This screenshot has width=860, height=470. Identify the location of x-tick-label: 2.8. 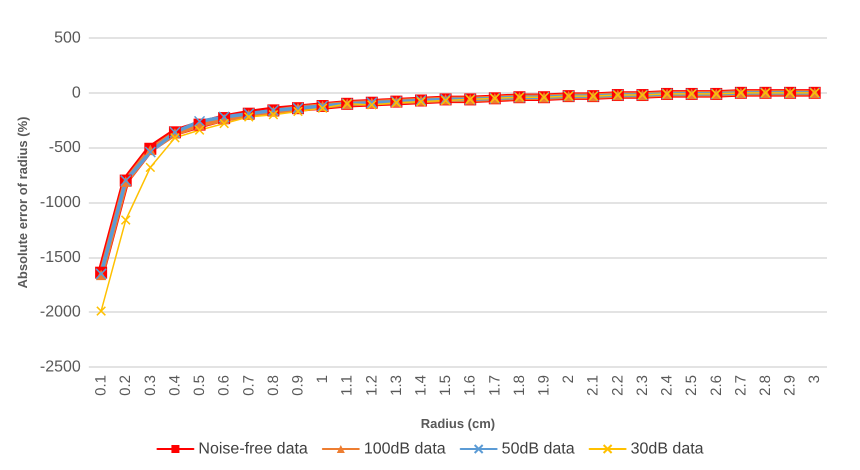
(765, 385).